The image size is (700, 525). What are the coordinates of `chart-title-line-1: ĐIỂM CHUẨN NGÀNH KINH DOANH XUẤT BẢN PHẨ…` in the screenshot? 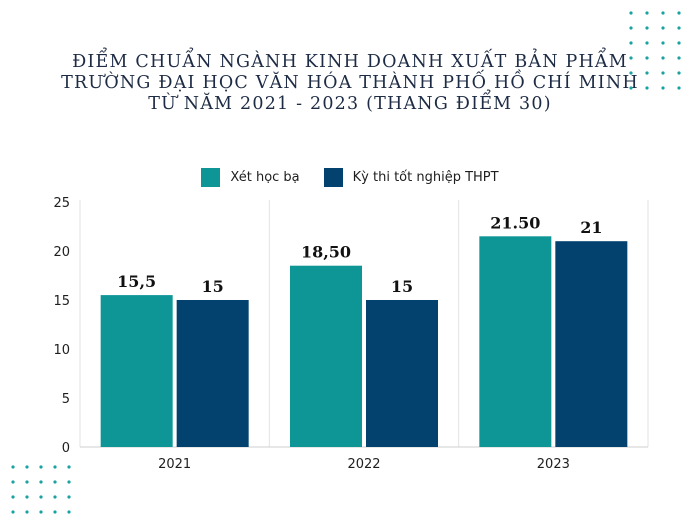 It's located at (350, 62).